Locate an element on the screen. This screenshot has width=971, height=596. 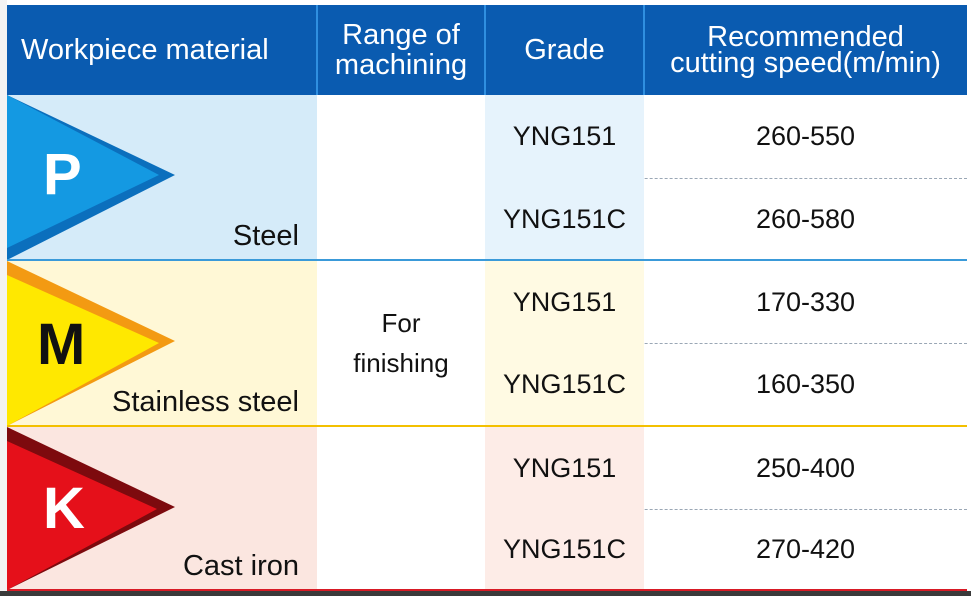
header-workpiece-material: Workpiece material is located at coordinates (162, 50).